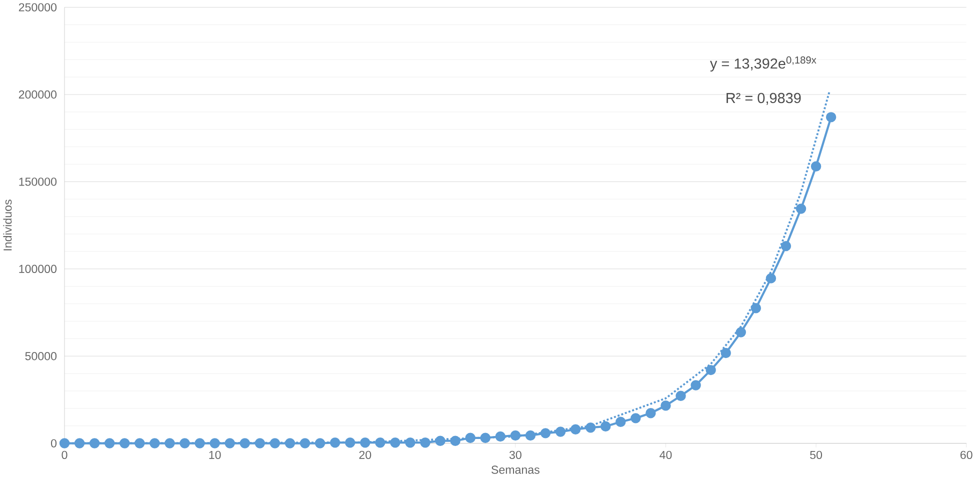 The width and height of the screenshot is (976, 477). I want to click on x-tick-label: 60, so click(966, 454).